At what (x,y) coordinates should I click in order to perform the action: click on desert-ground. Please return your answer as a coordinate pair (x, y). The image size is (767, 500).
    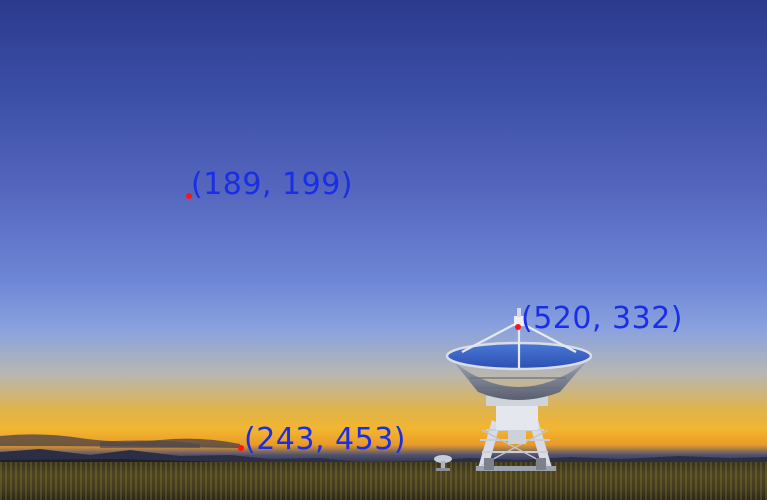
    Looking at the image, I should click on (383, 481).